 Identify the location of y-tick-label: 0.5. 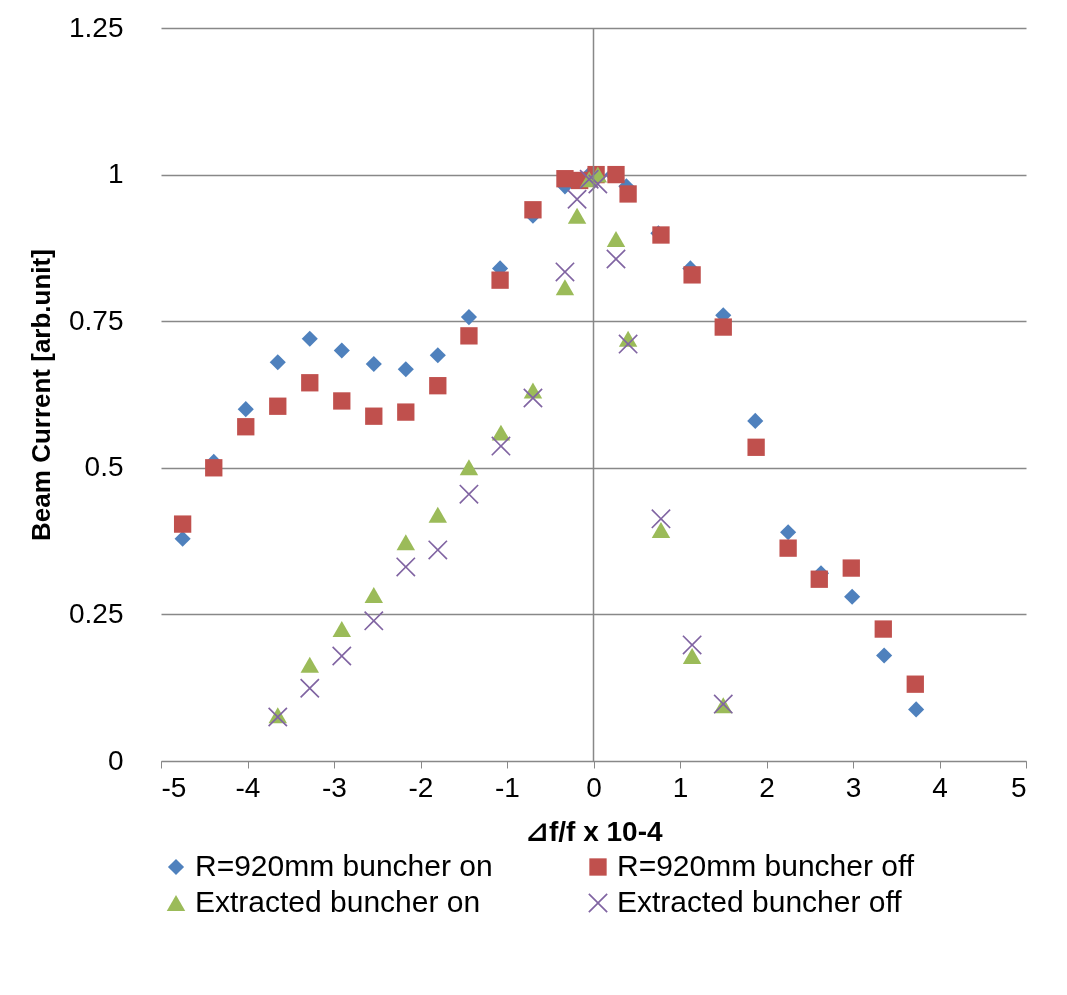
(104, 467).